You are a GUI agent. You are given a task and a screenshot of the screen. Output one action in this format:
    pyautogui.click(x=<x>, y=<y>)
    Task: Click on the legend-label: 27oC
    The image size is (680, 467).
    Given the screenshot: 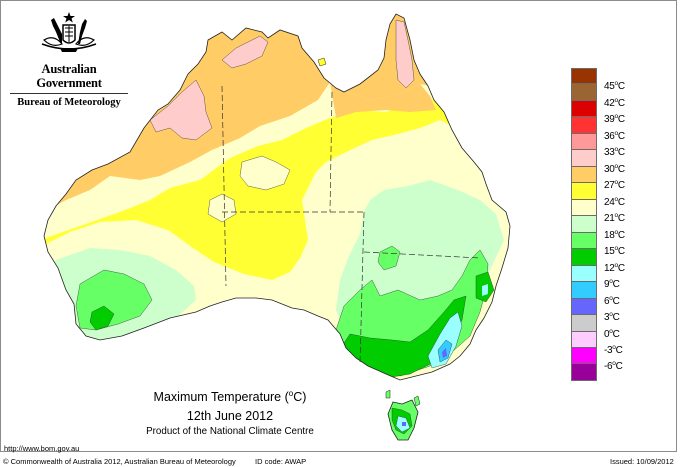 What is the action you would take?
    pyautogui.click(x=614, y=185)
    